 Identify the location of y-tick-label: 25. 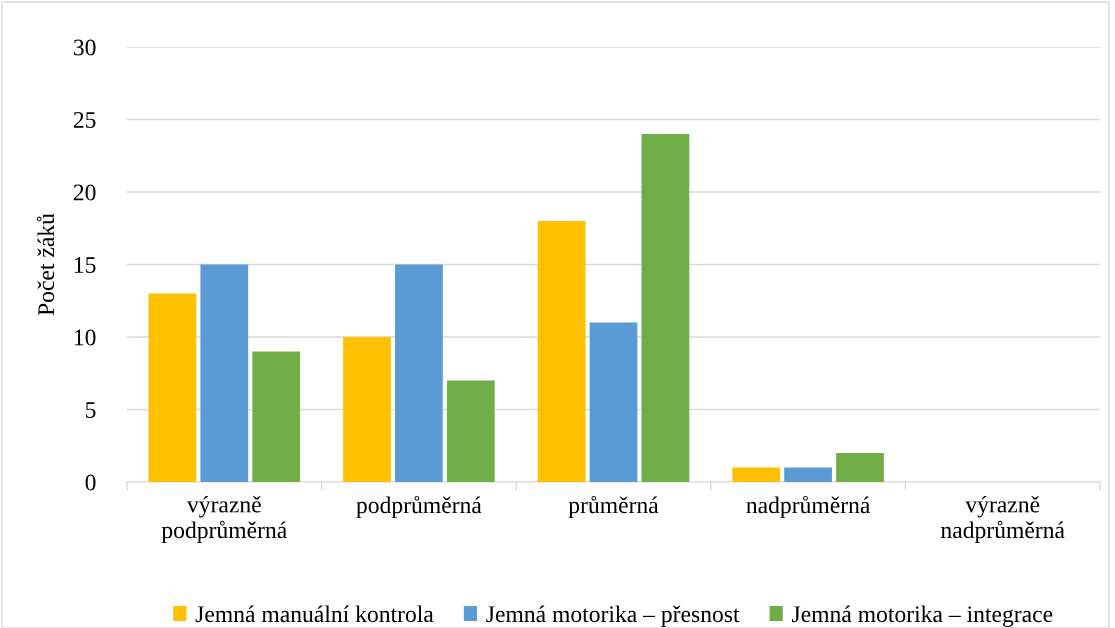
(84, 120).